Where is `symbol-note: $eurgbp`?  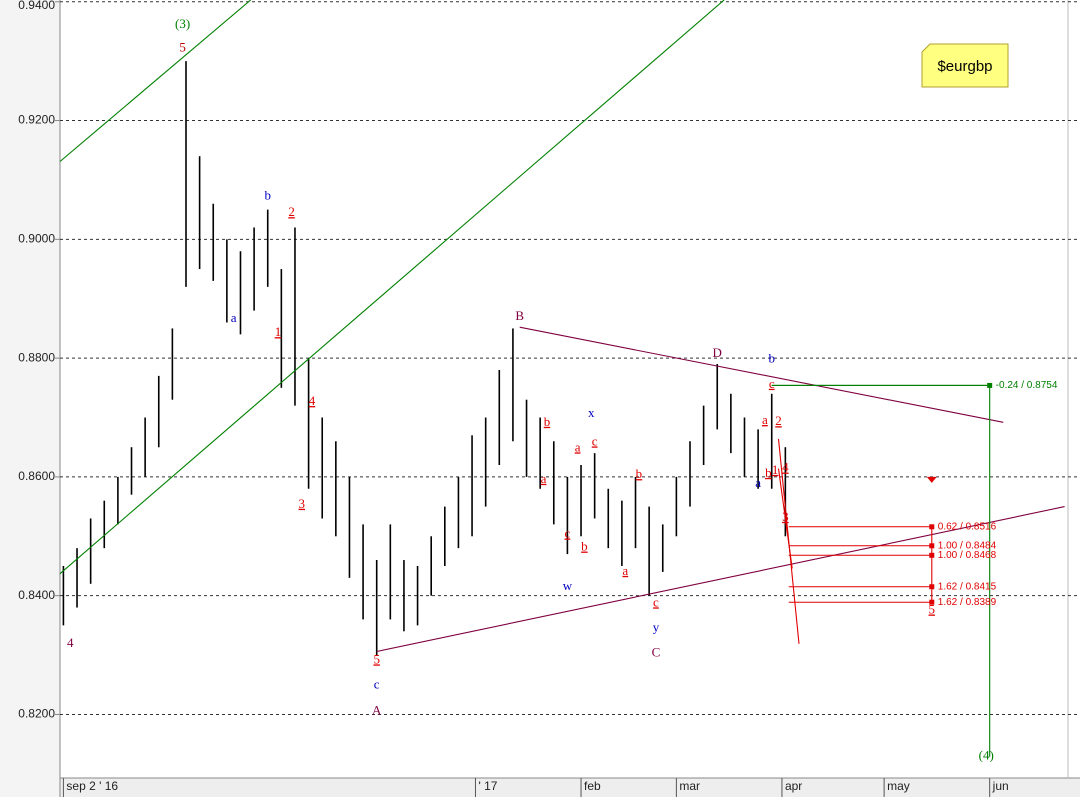
symbol-note: $eurgbp is located at coordinates (965, 65).